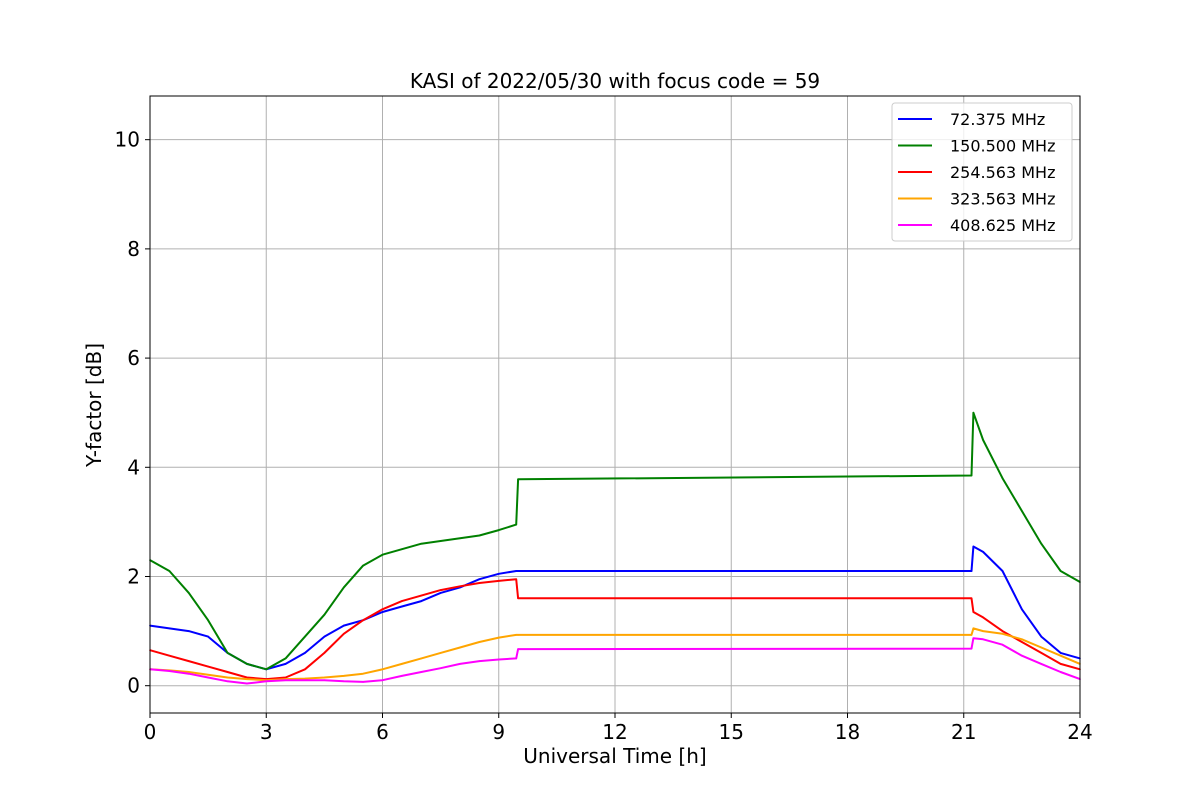  Describe the element at coordinates (266, 732) in the screenshot. I see `x-tick-label: 3` at that location.